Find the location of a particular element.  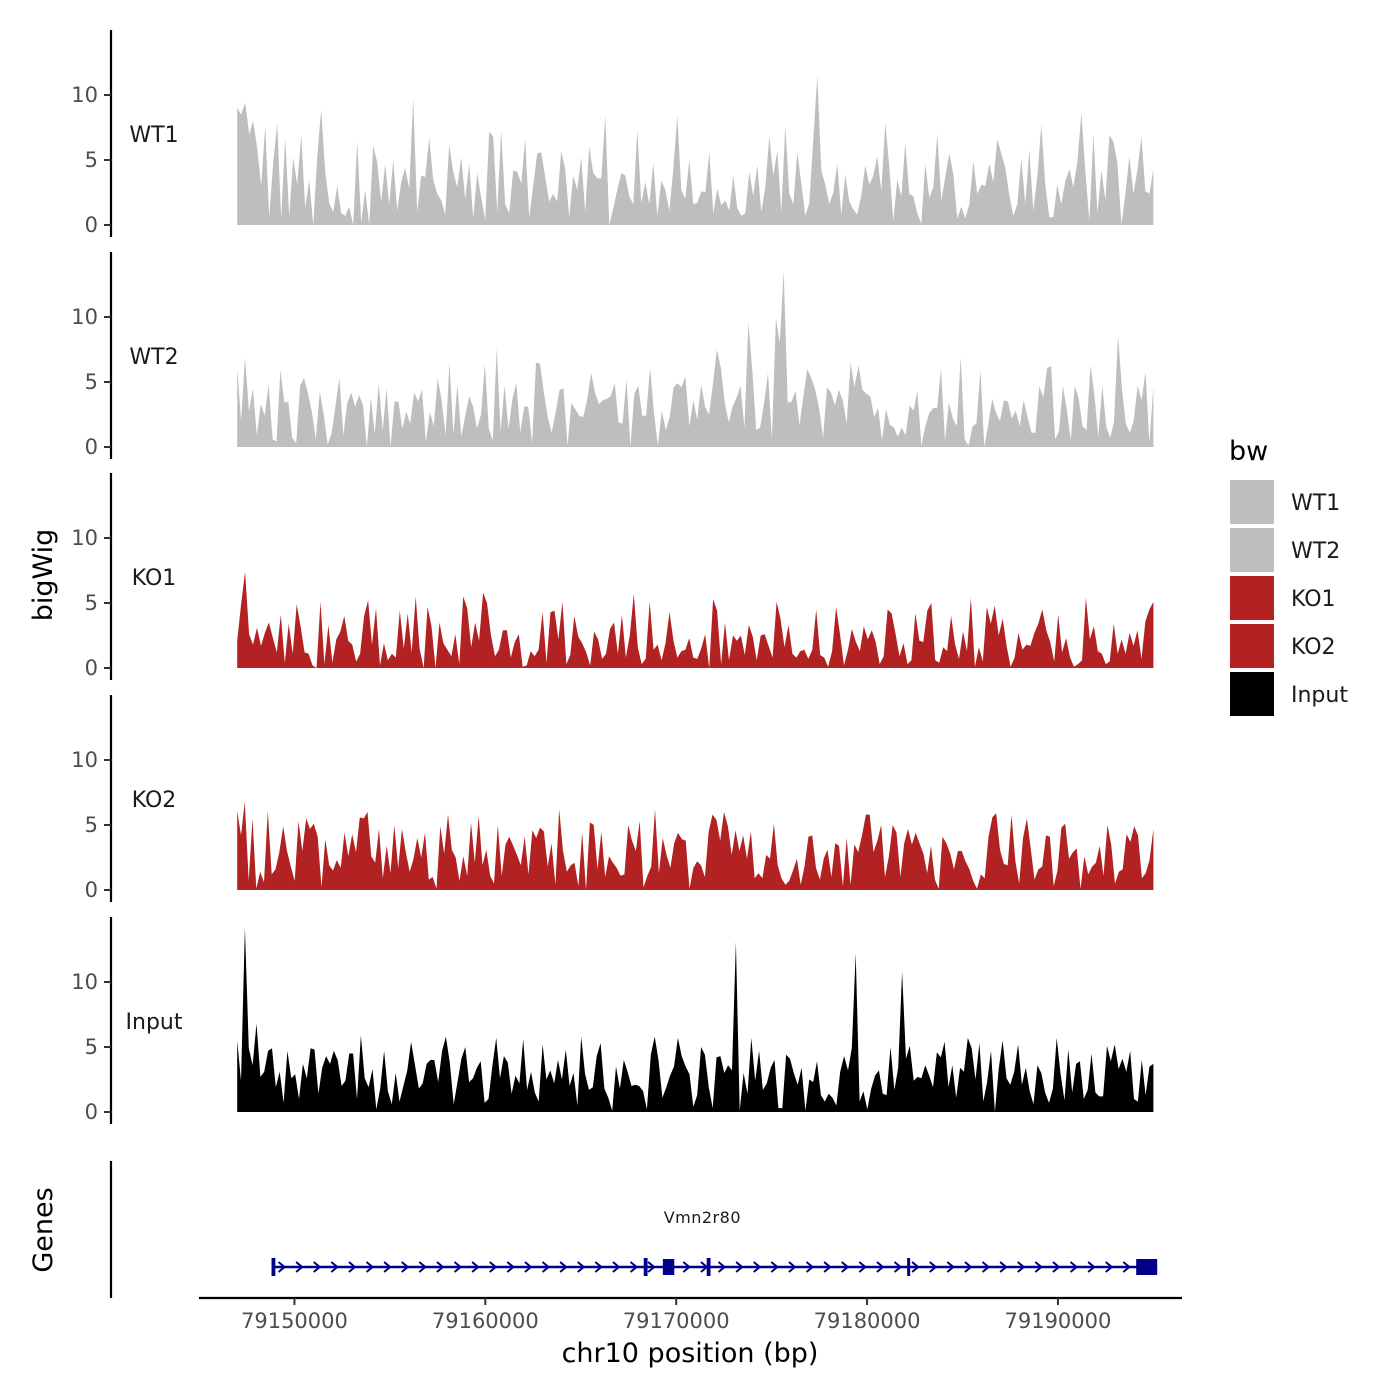

legend-label: KO1 is located at coordinates (1313, 599).